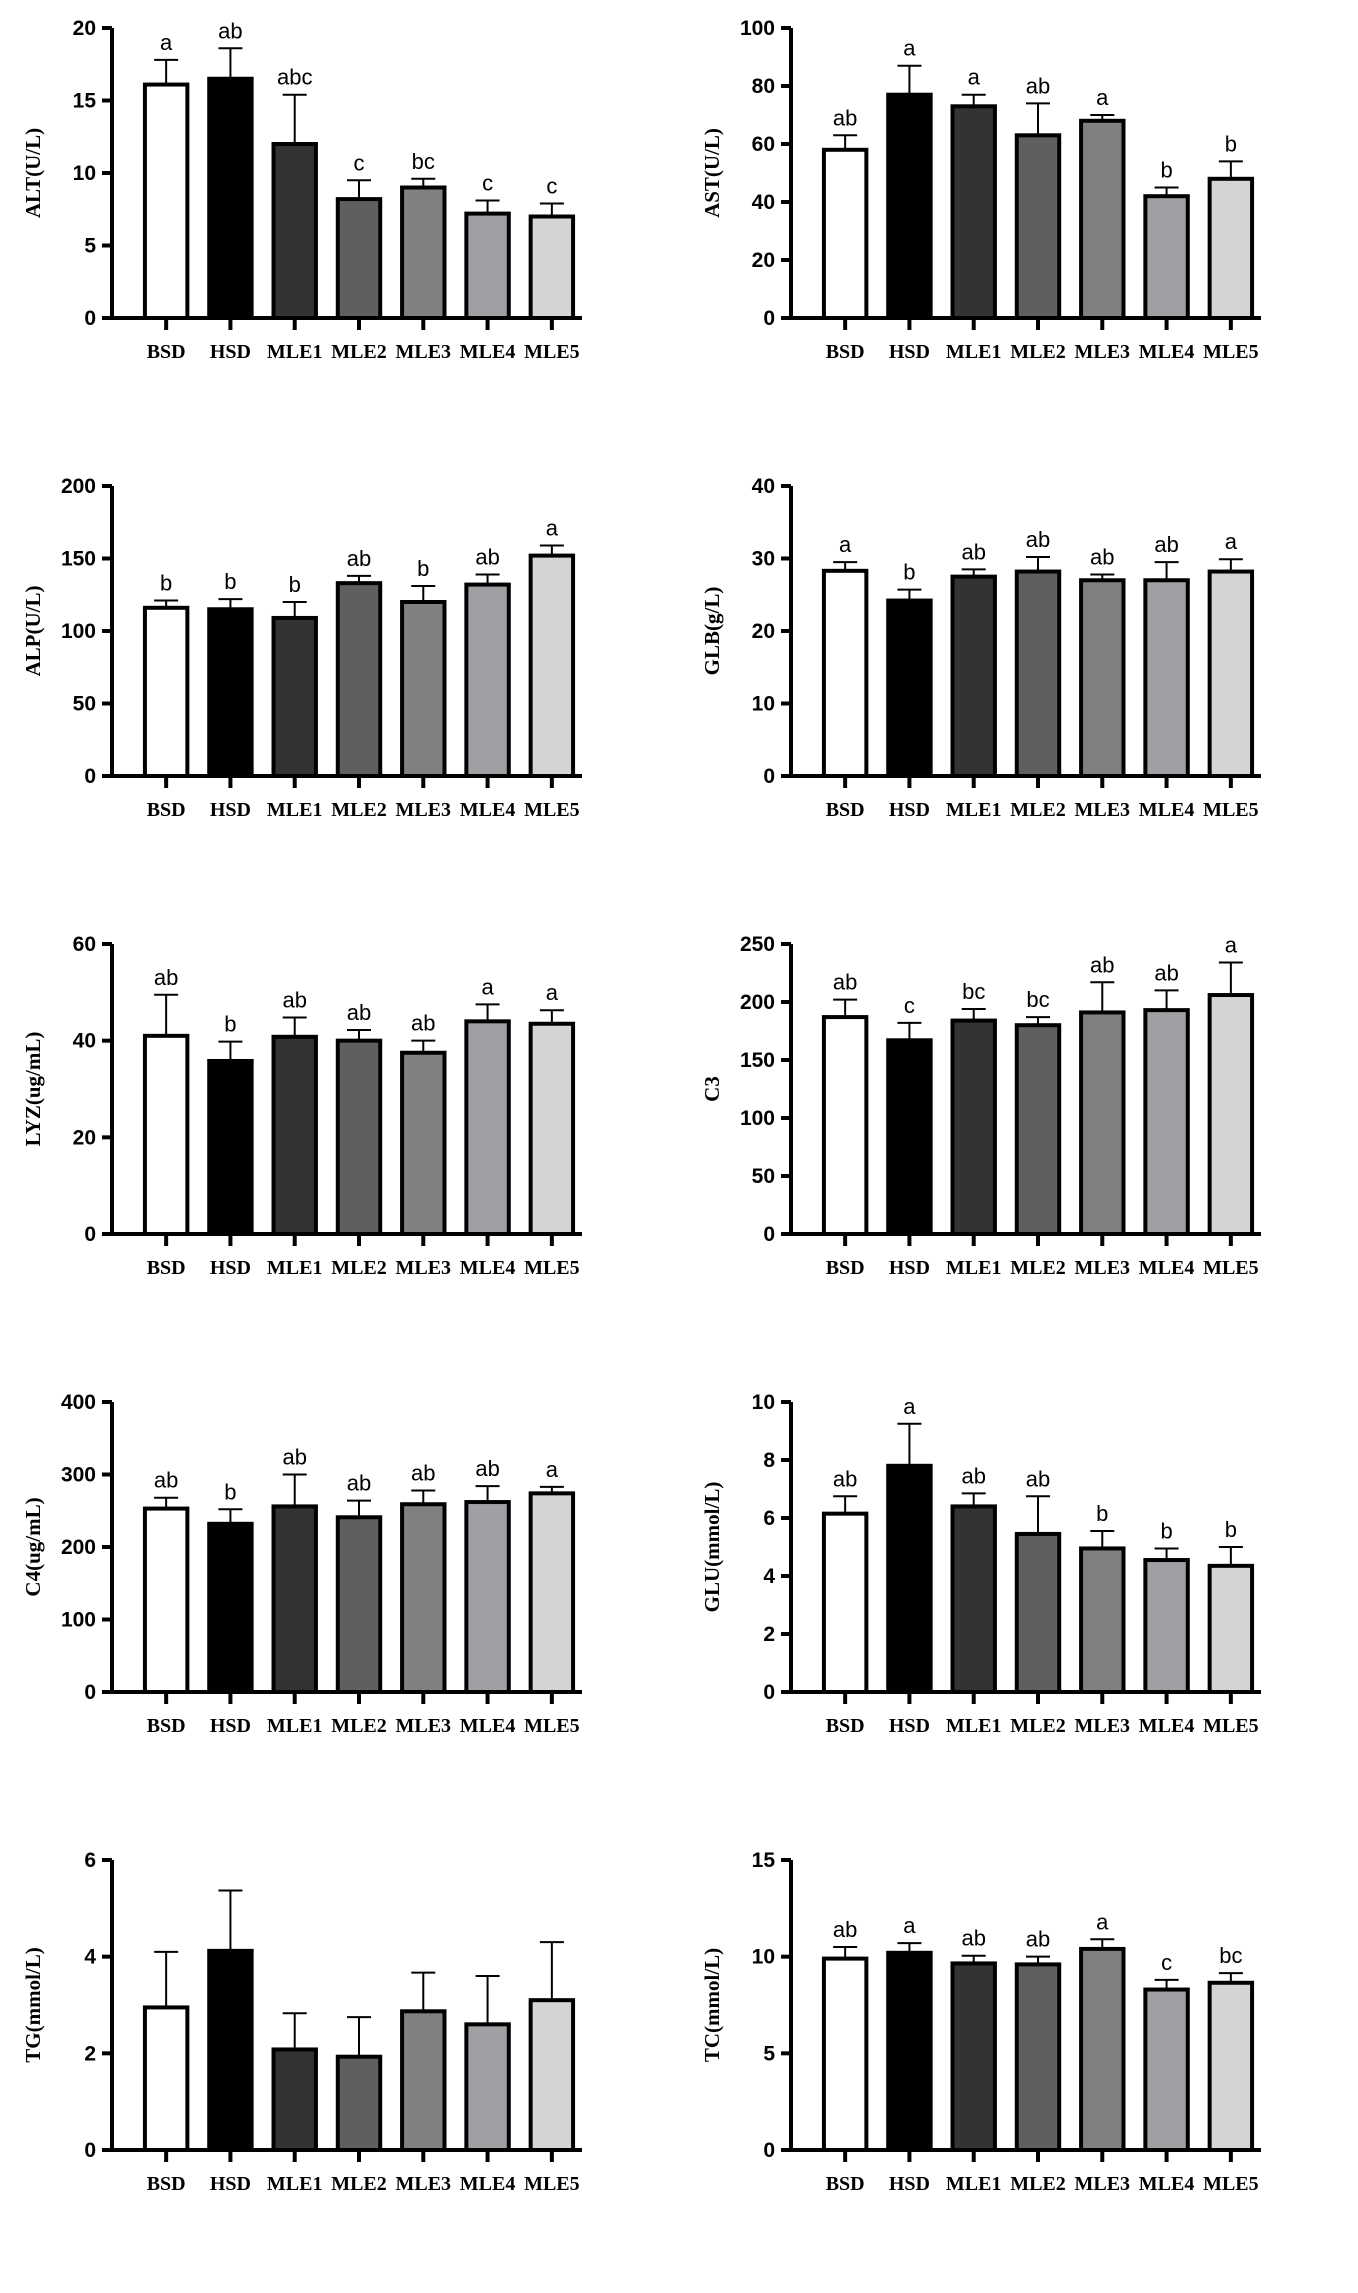 This screenshot has width=1358, height=2293. I want to click on y-axis-label: C3, so click(712, 1089).